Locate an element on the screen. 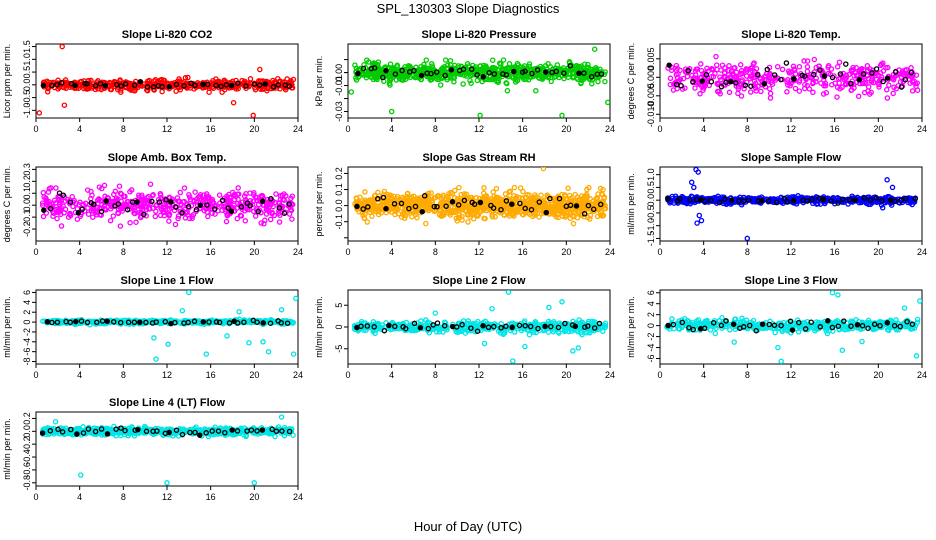  data-points is located at coordinates (792, 204).